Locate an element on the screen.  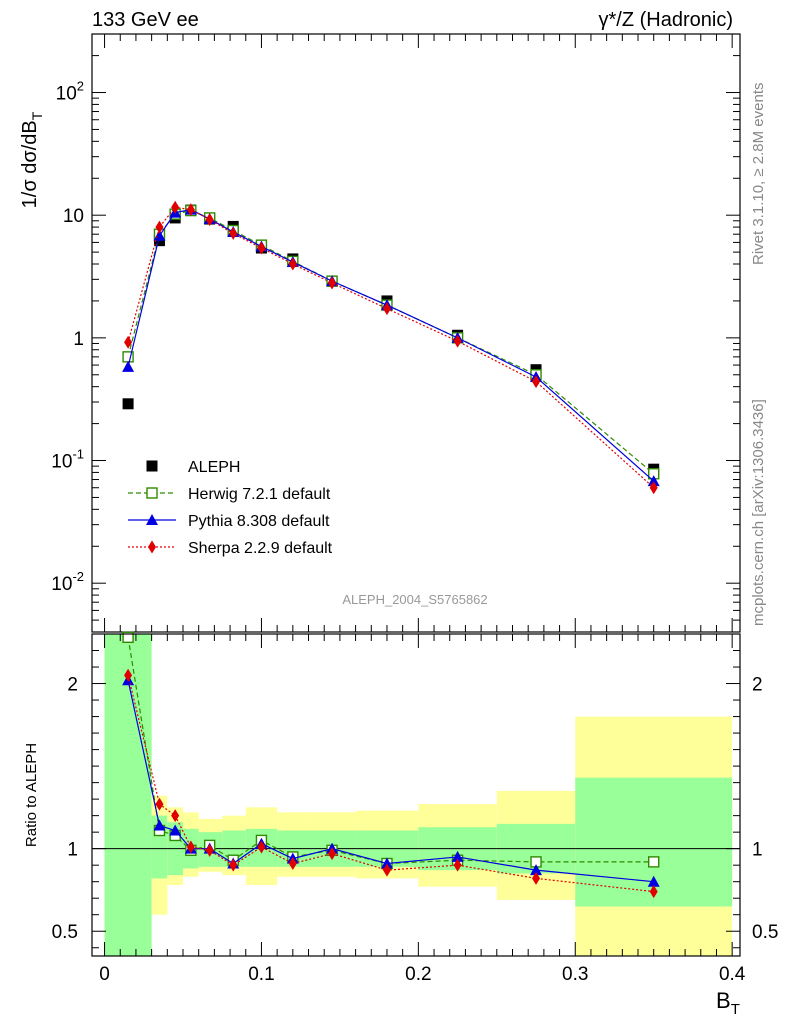
ratio-y-axis-title: Ratio to ALEPH is located at coordinates (31, 795).